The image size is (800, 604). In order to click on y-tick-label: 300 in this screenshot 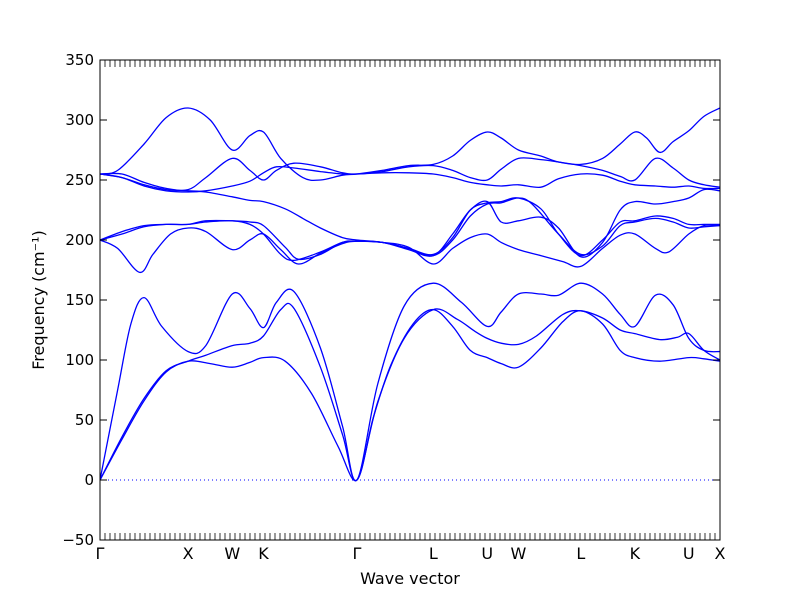, I will do `click(79, 120)`.